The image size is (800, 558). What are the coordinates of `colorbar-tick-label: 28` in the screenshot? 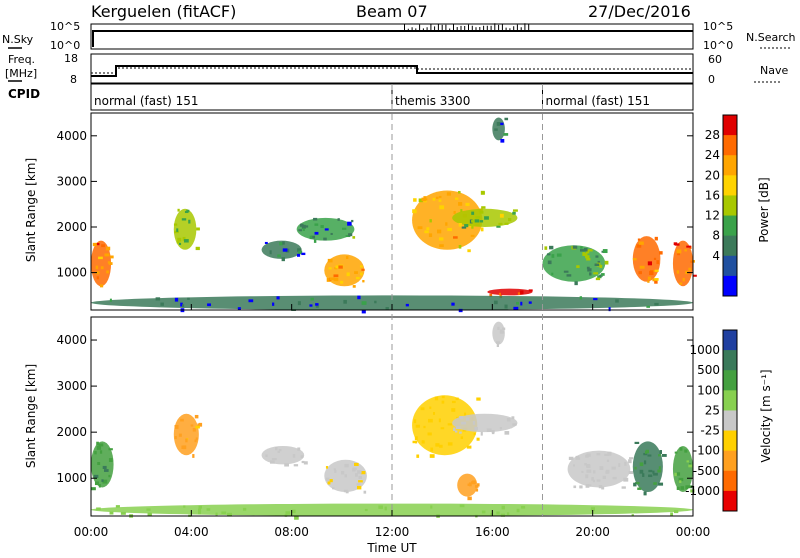 It's located at (712, 135).